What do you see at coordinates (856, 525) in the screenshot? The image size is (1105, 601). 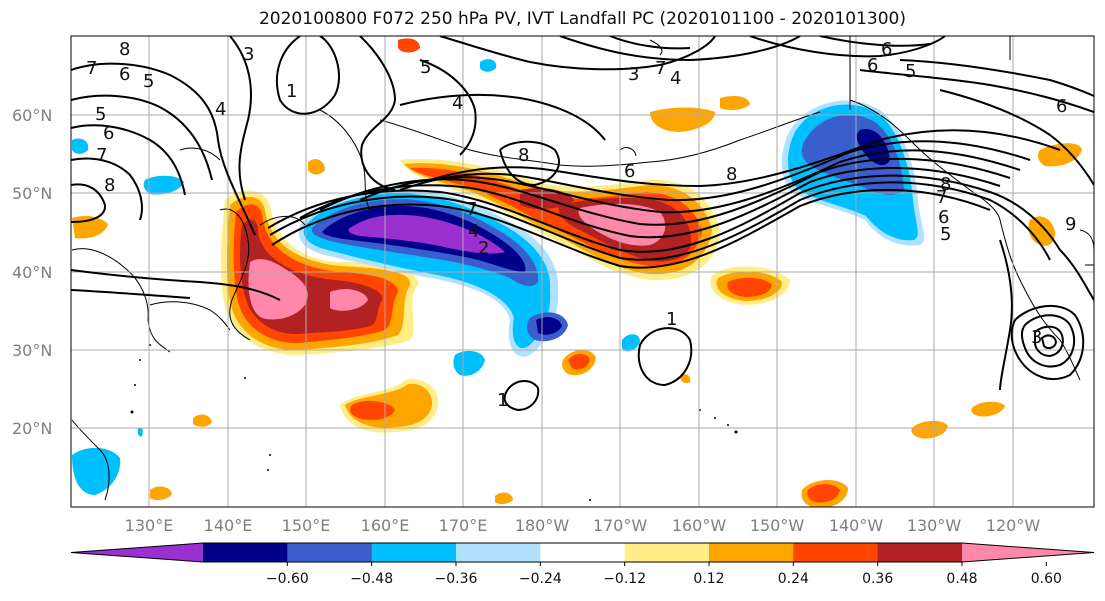 I see `lon-label: 140°W` at bounding box center [856, 525].